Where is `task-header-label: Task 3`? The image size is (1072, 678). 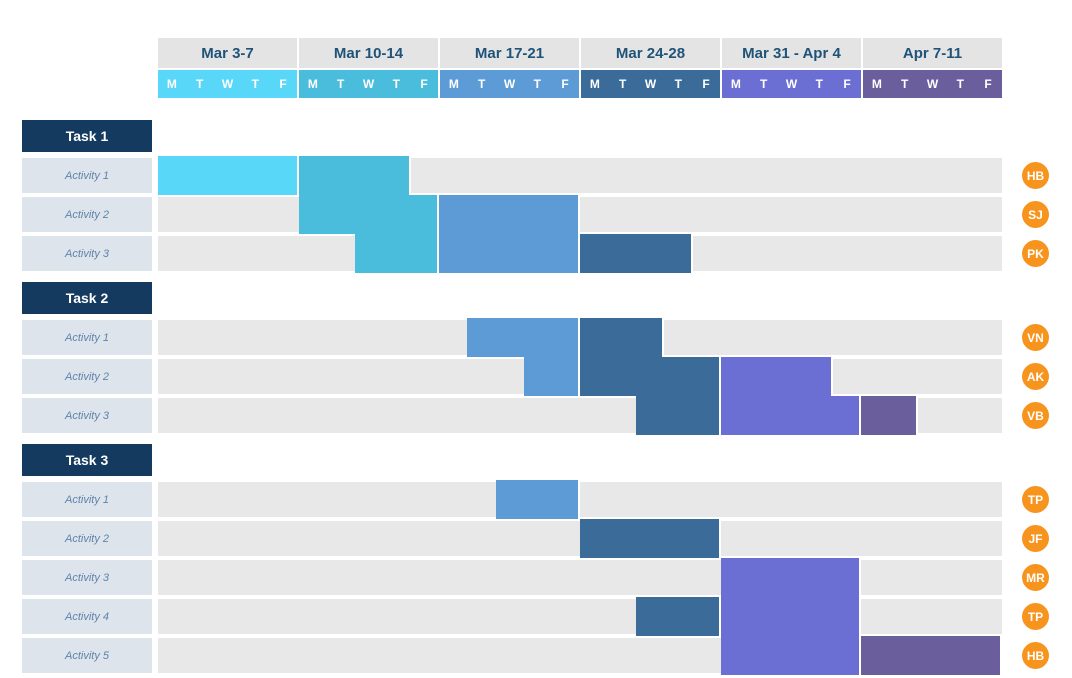
task-header-label: Task 3 is located at coordinates (87, 460).